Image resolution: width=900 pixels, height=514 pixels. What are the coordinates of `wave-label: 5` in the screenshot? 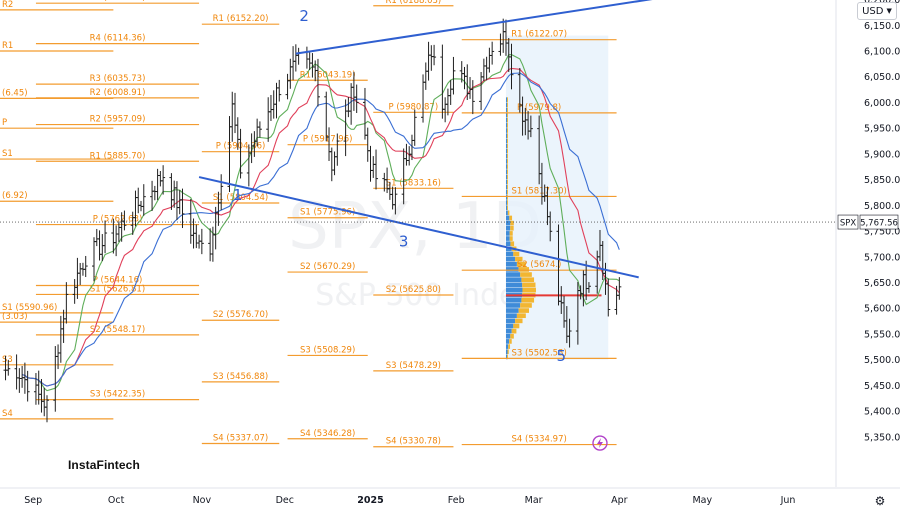 It's located at (562, 356).